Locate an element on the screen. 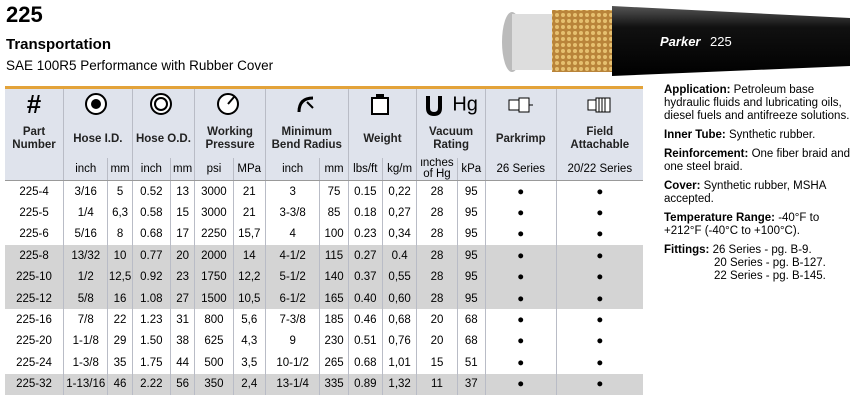 The width and height of the screenshot is (859, 402). note-label: Reinforcement: is located at coordinates (706, 154).